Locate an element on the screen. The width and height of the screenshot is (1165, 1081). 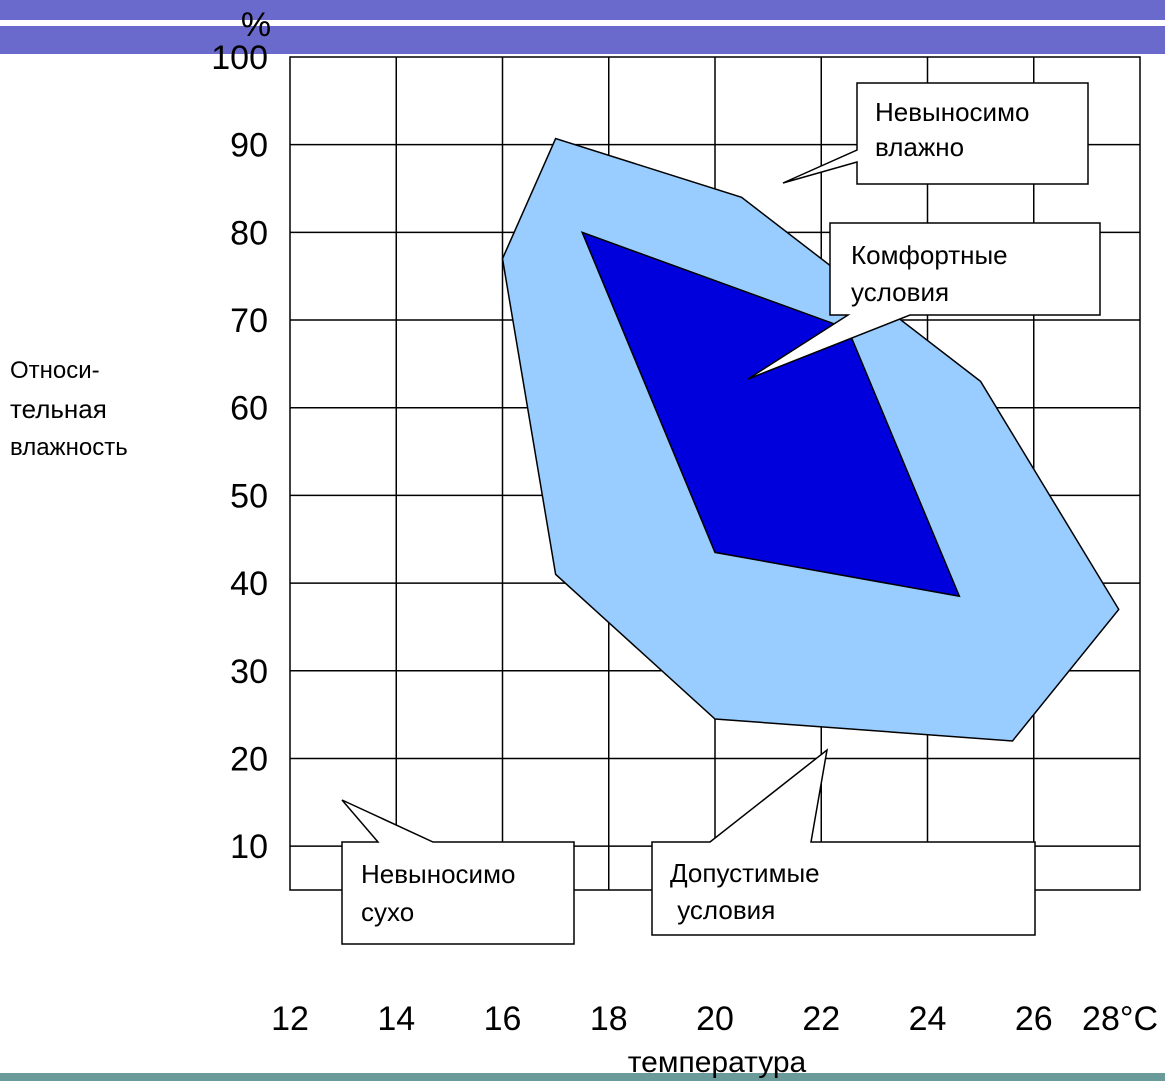
header-band-top is located at coordinates (582, 10).